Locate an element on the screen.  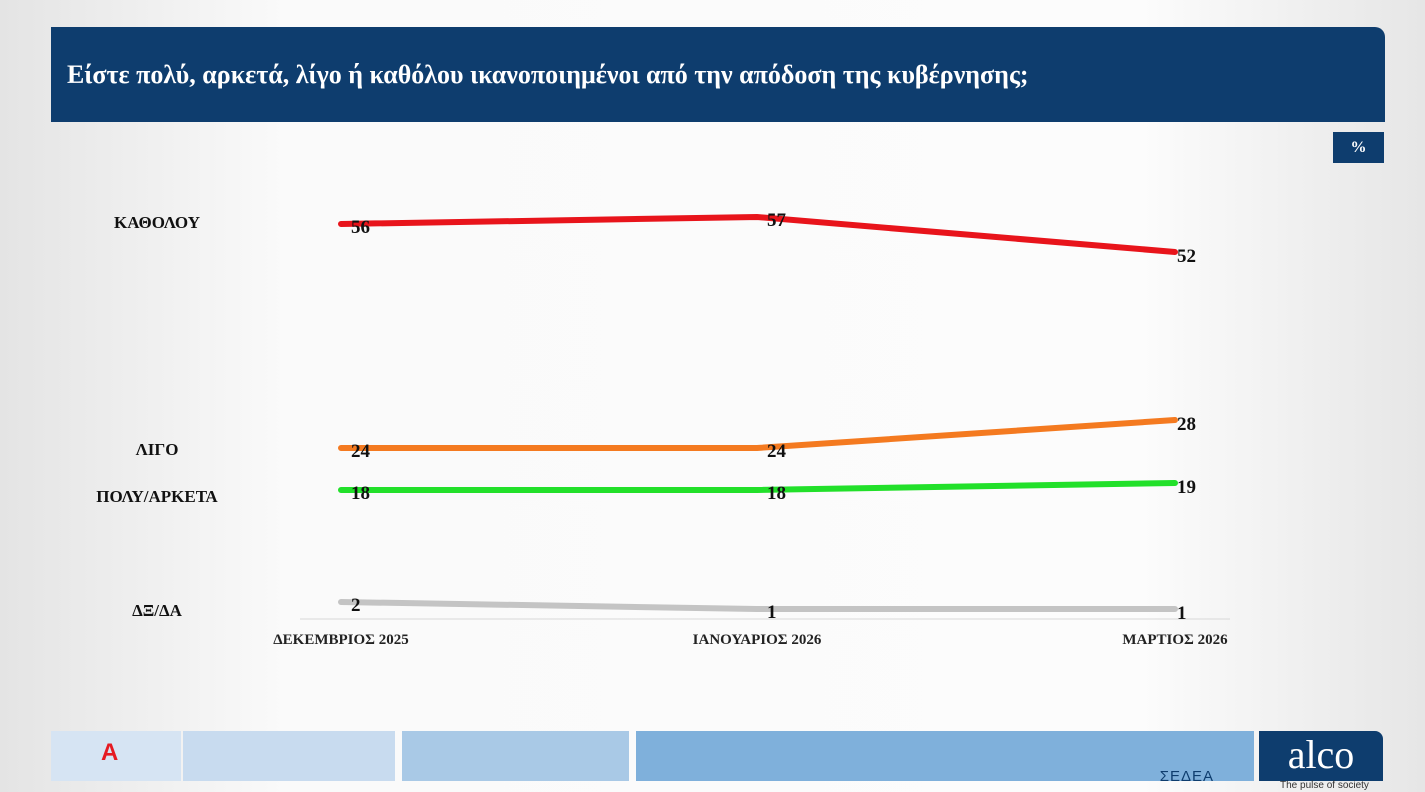
data-label: 52 is located at coordinates (1186, 256).